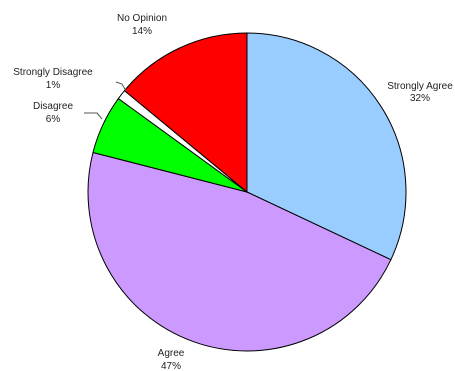  Describe the element at coordinates (93, 116) in the screenshot. I see `leader-line-disagree` at that location.